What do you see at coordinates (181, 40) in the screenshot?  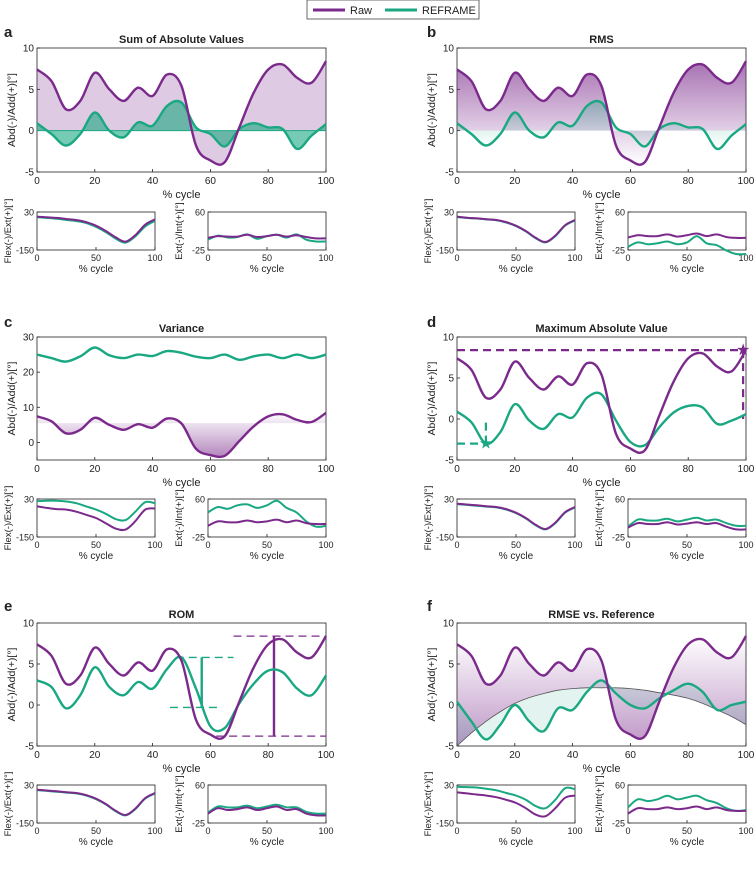 I see `panel-title-a: Sum of Absolute Values` at bounding box center [181, 40].